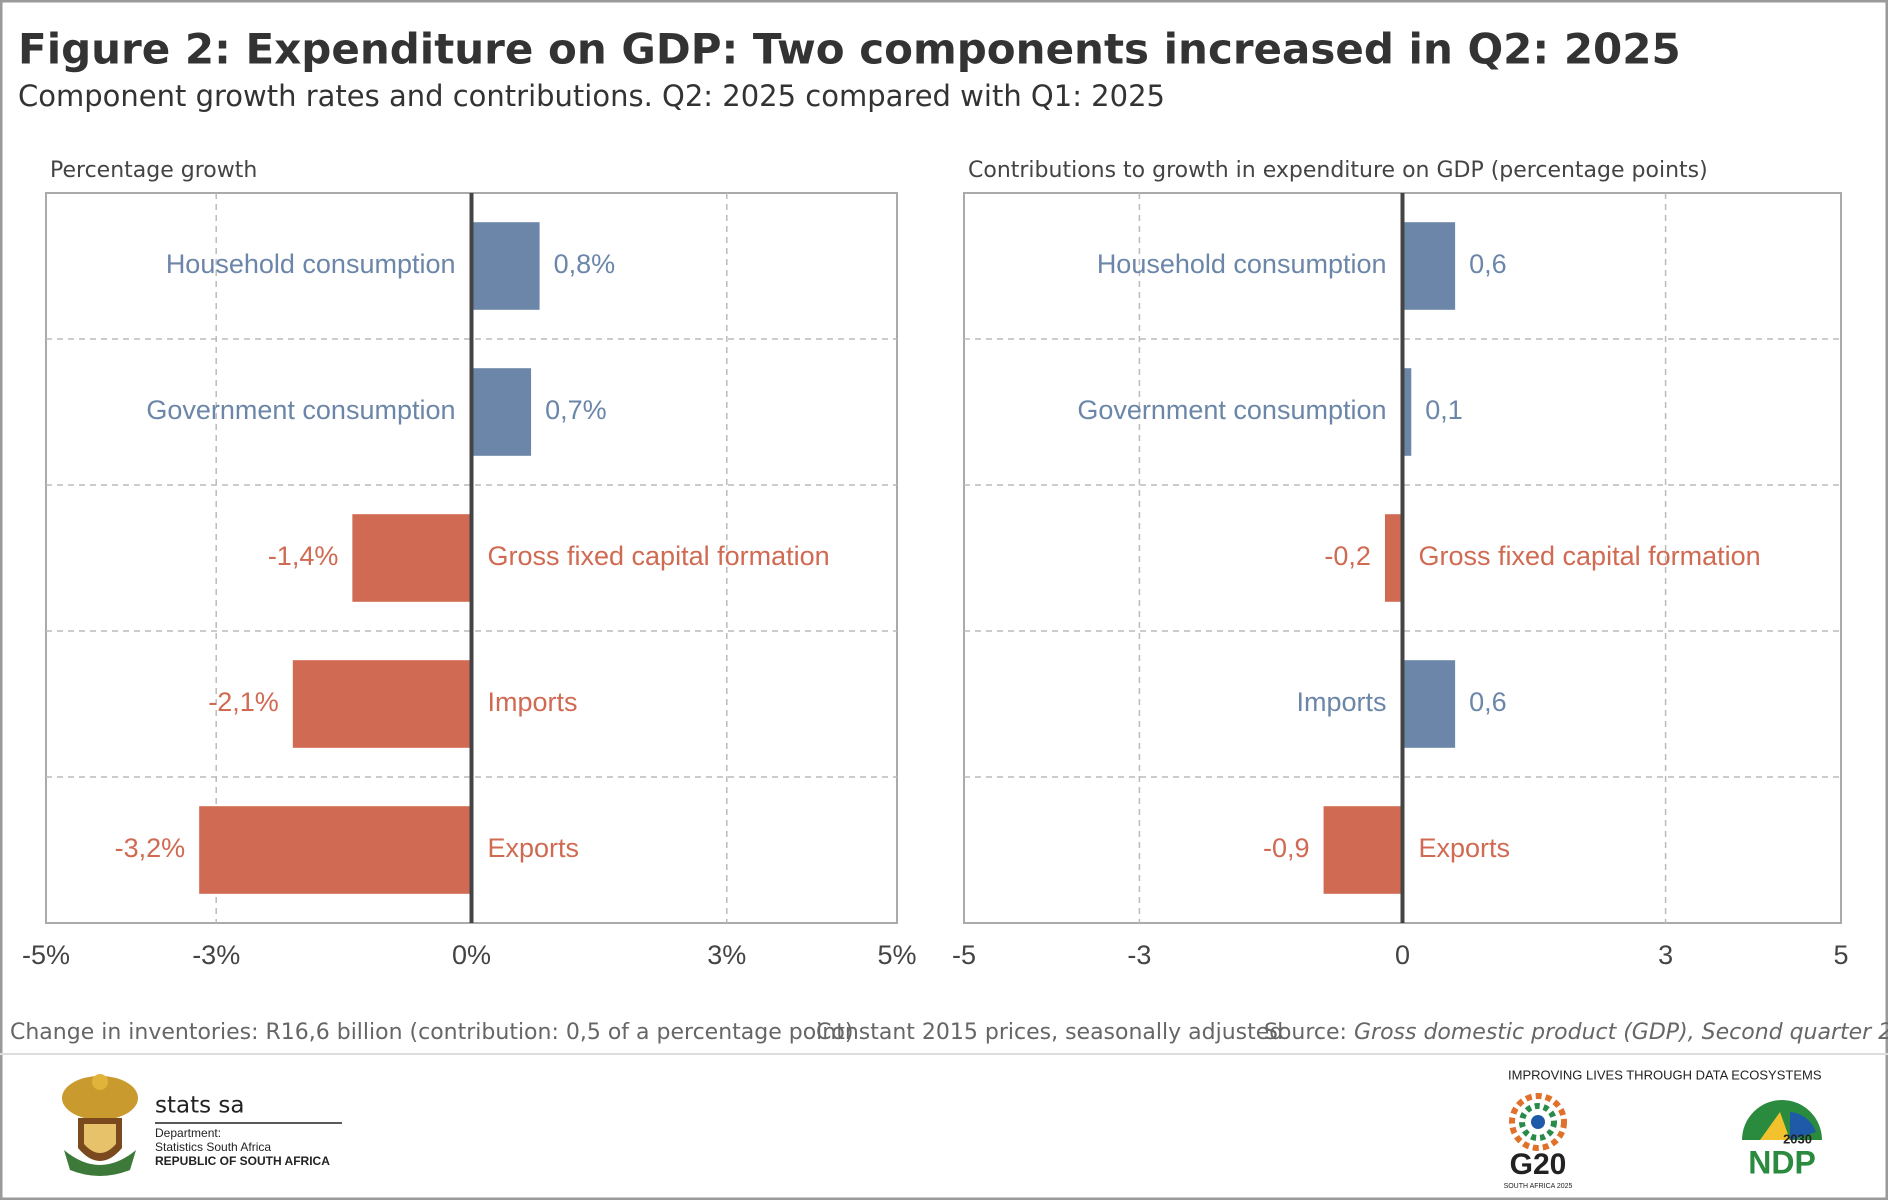  Describe the element at coordinates (726, 955) in the screenshot. I see `x-tick-label: 3%` at that location.